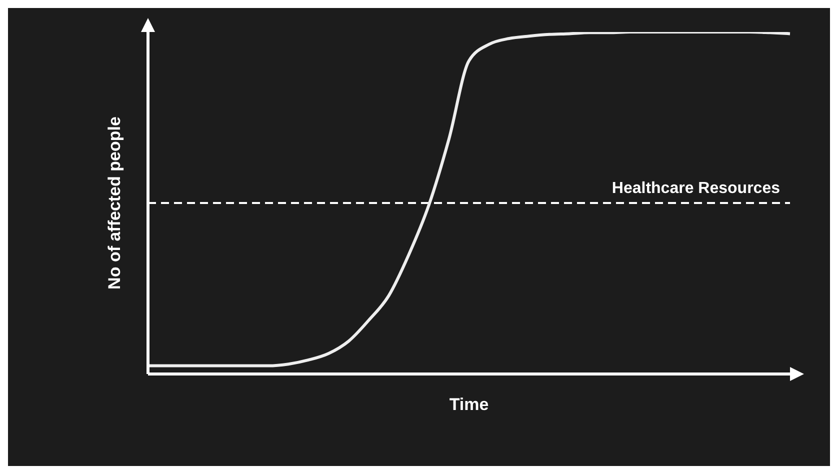 The image size is (838, 474). Describe the element at coordinates (114, 203) in the screenshot. I see `y-axis-title: No of affected people` at that location.